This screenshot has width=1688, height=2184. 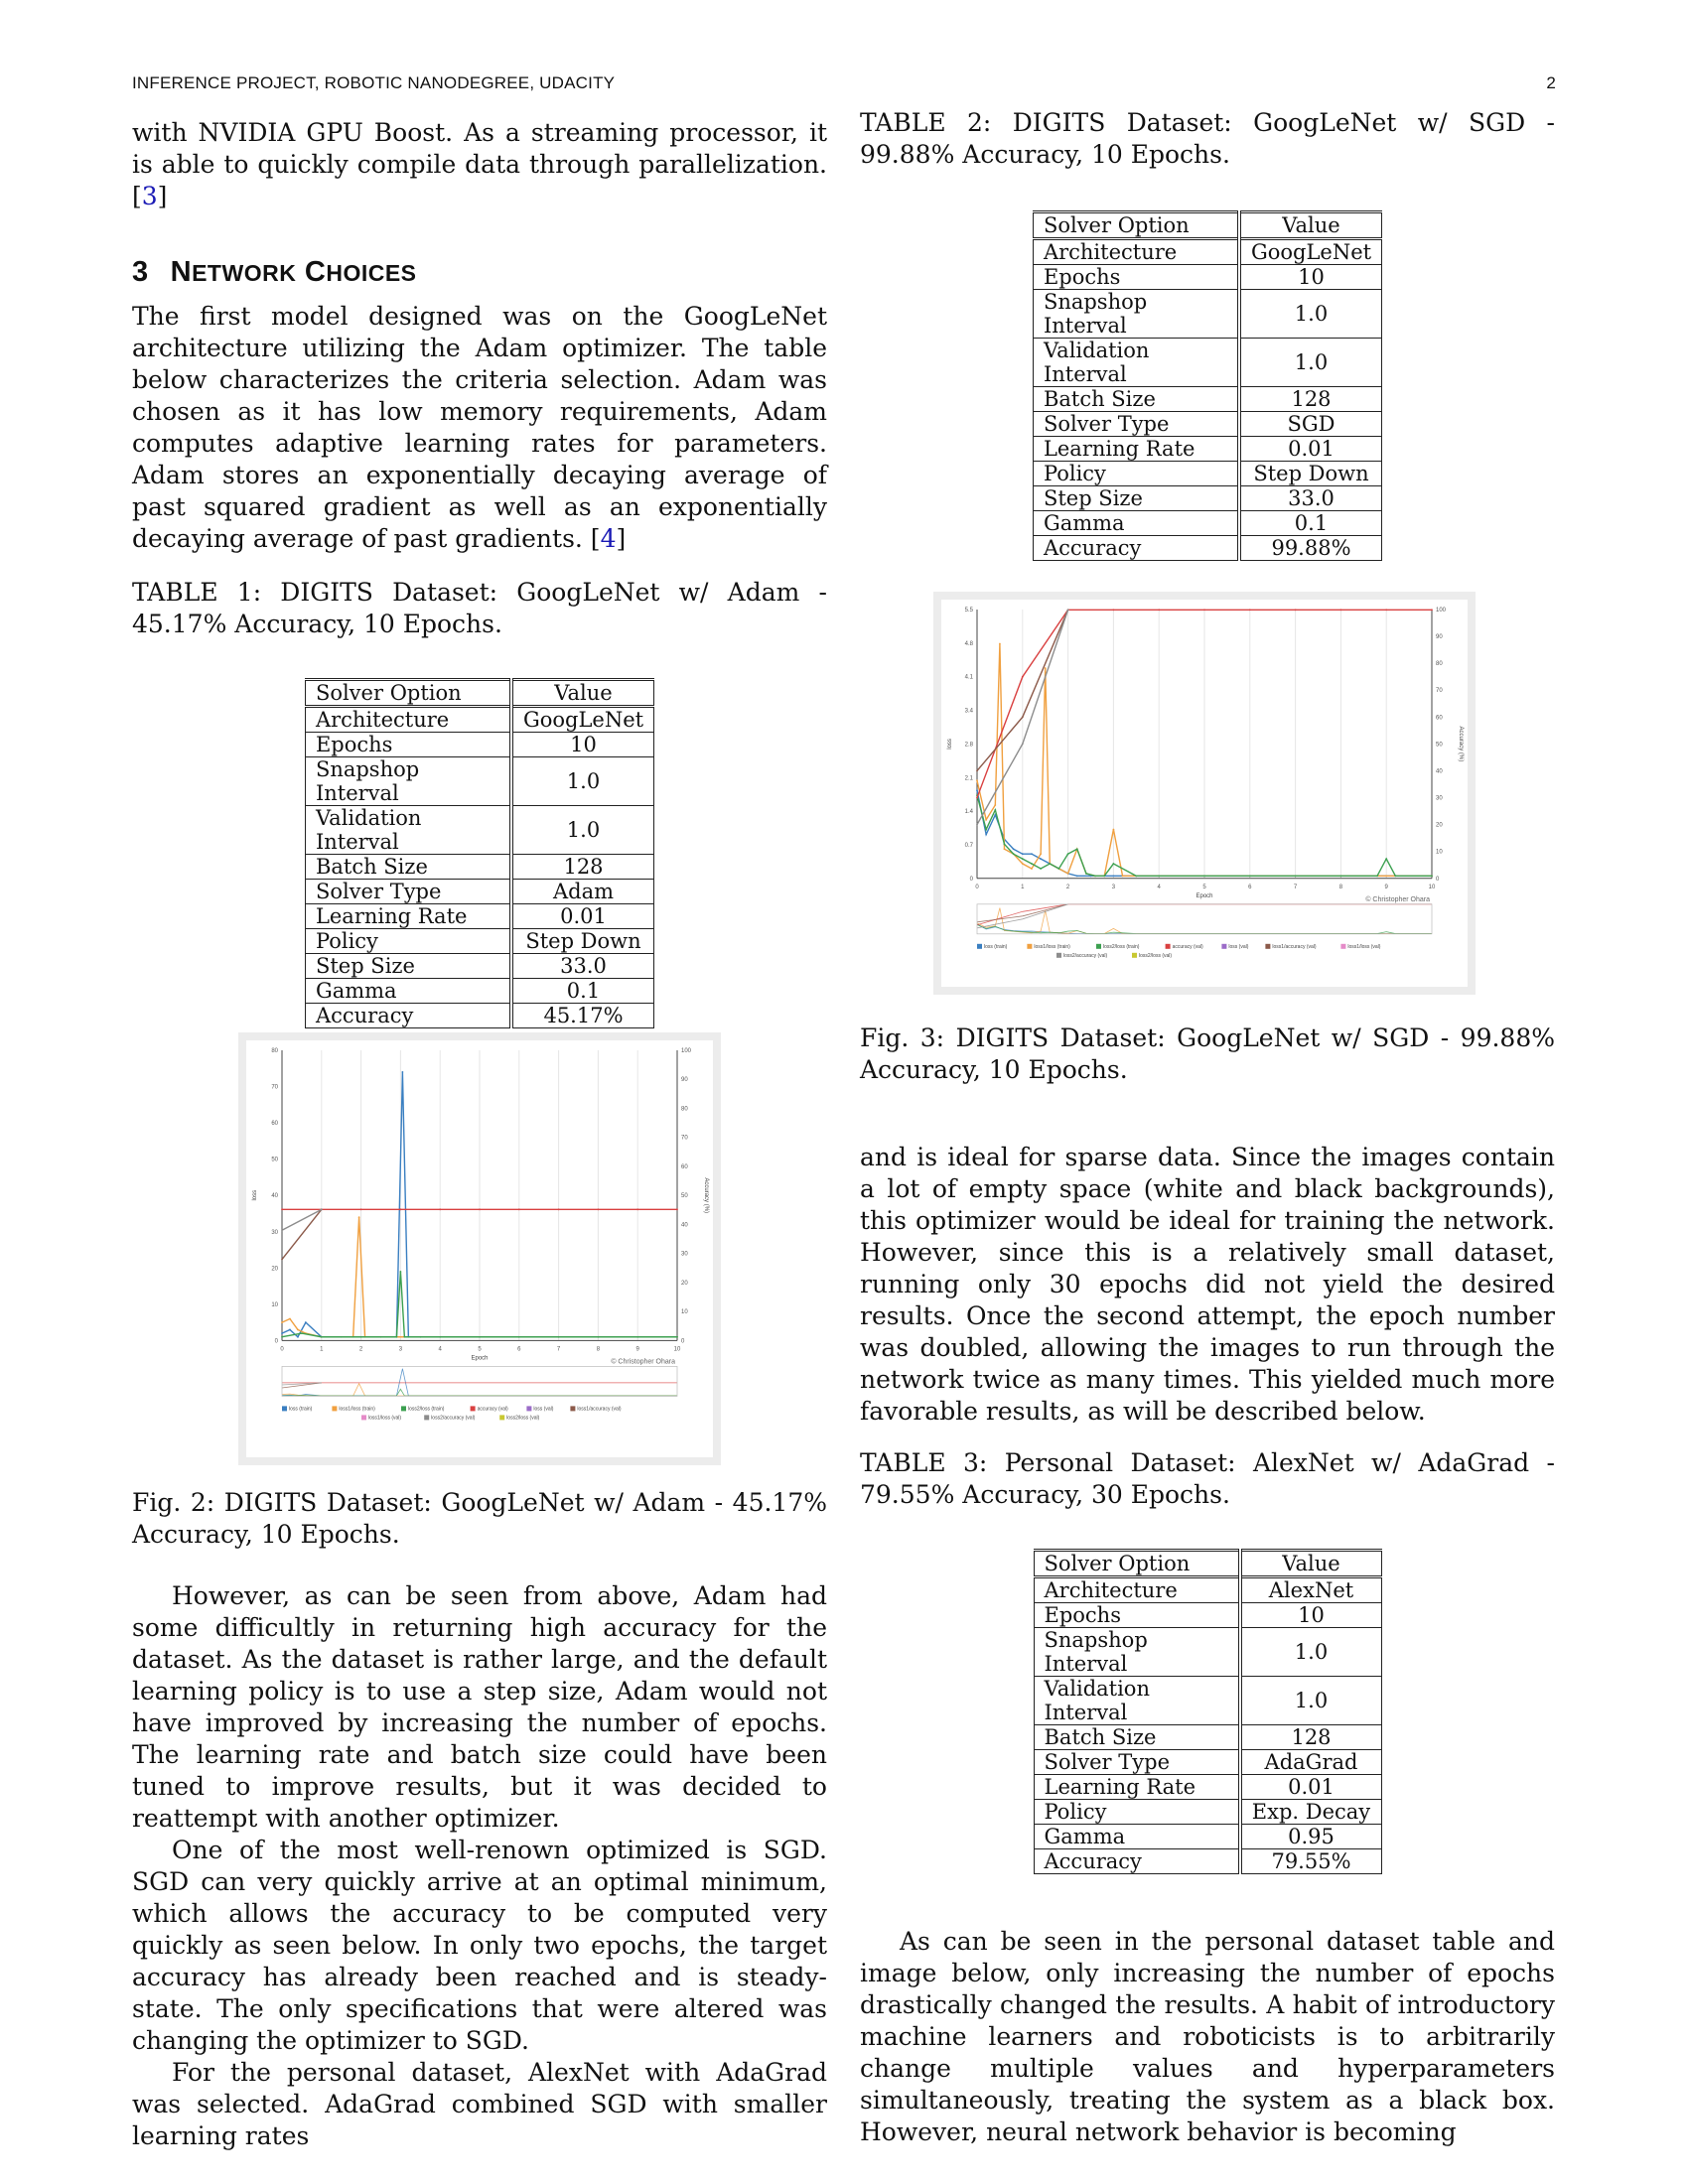 What do you see at coordinates (684, 1139) in the screenshot?
I see `y2-tick-label: 70` at bounding box center [684, 1139].